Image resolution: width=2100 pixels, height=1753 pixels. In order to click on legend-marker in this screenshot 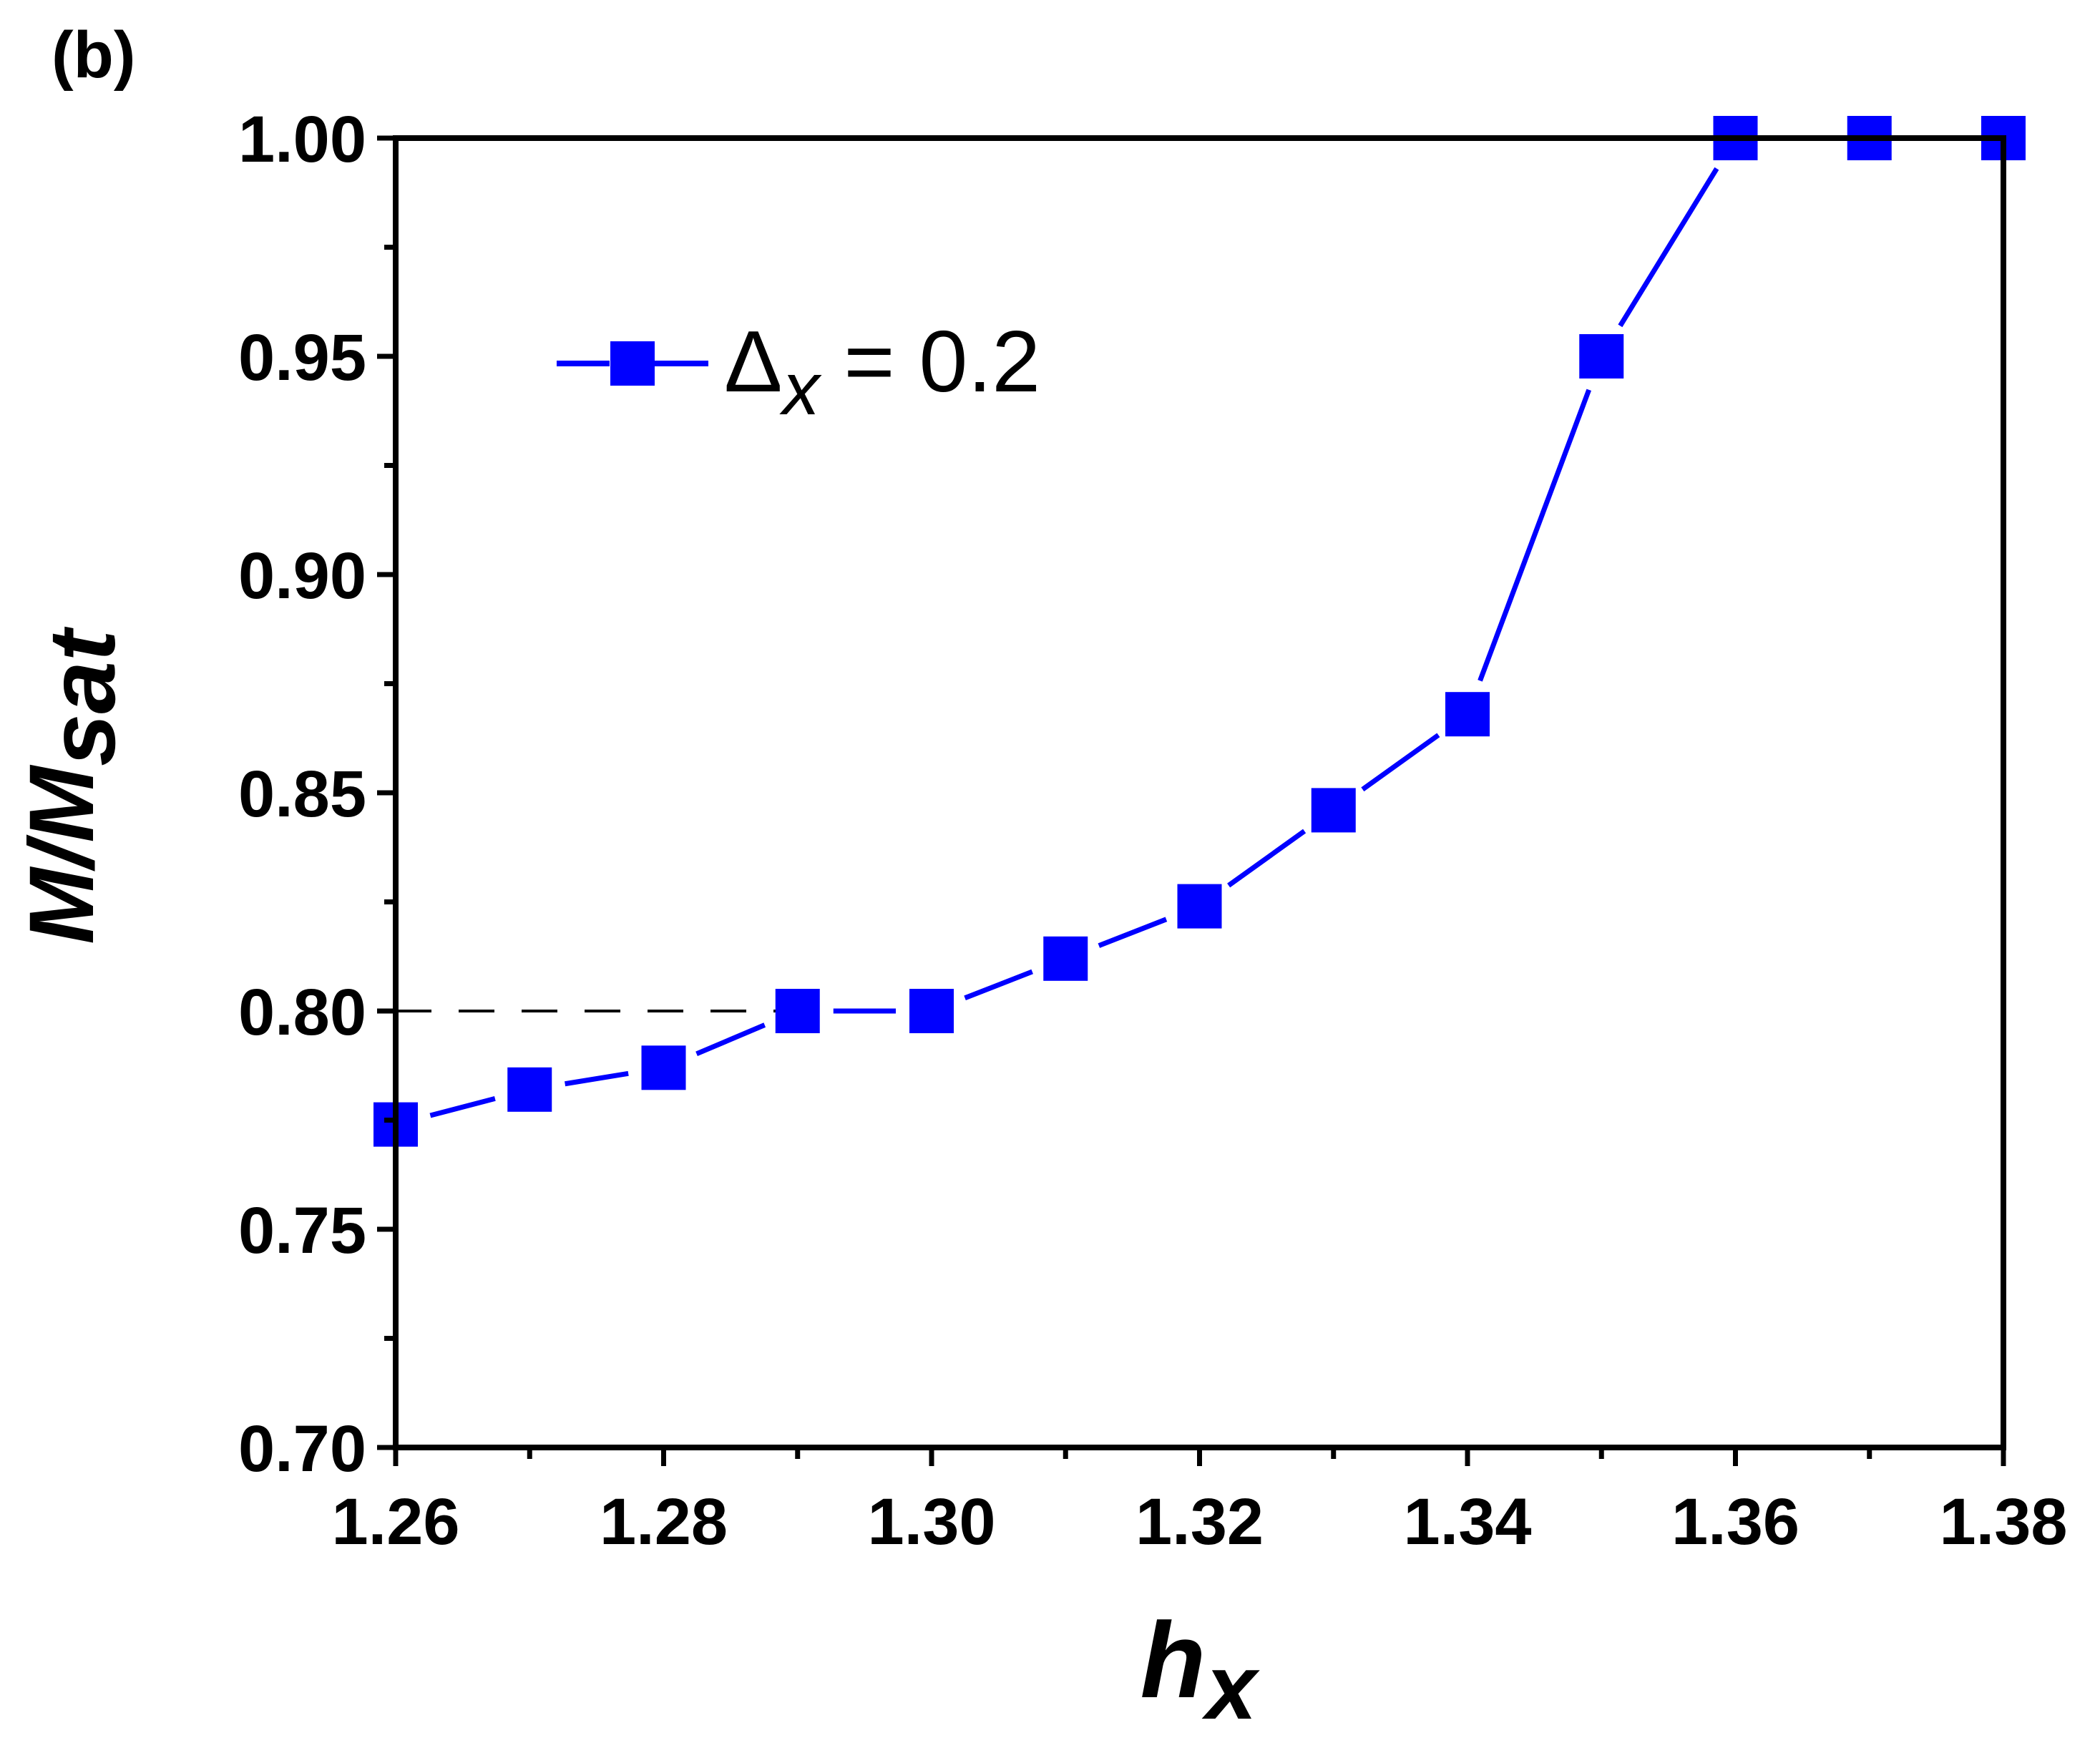, I will do `click(632, 364)`.